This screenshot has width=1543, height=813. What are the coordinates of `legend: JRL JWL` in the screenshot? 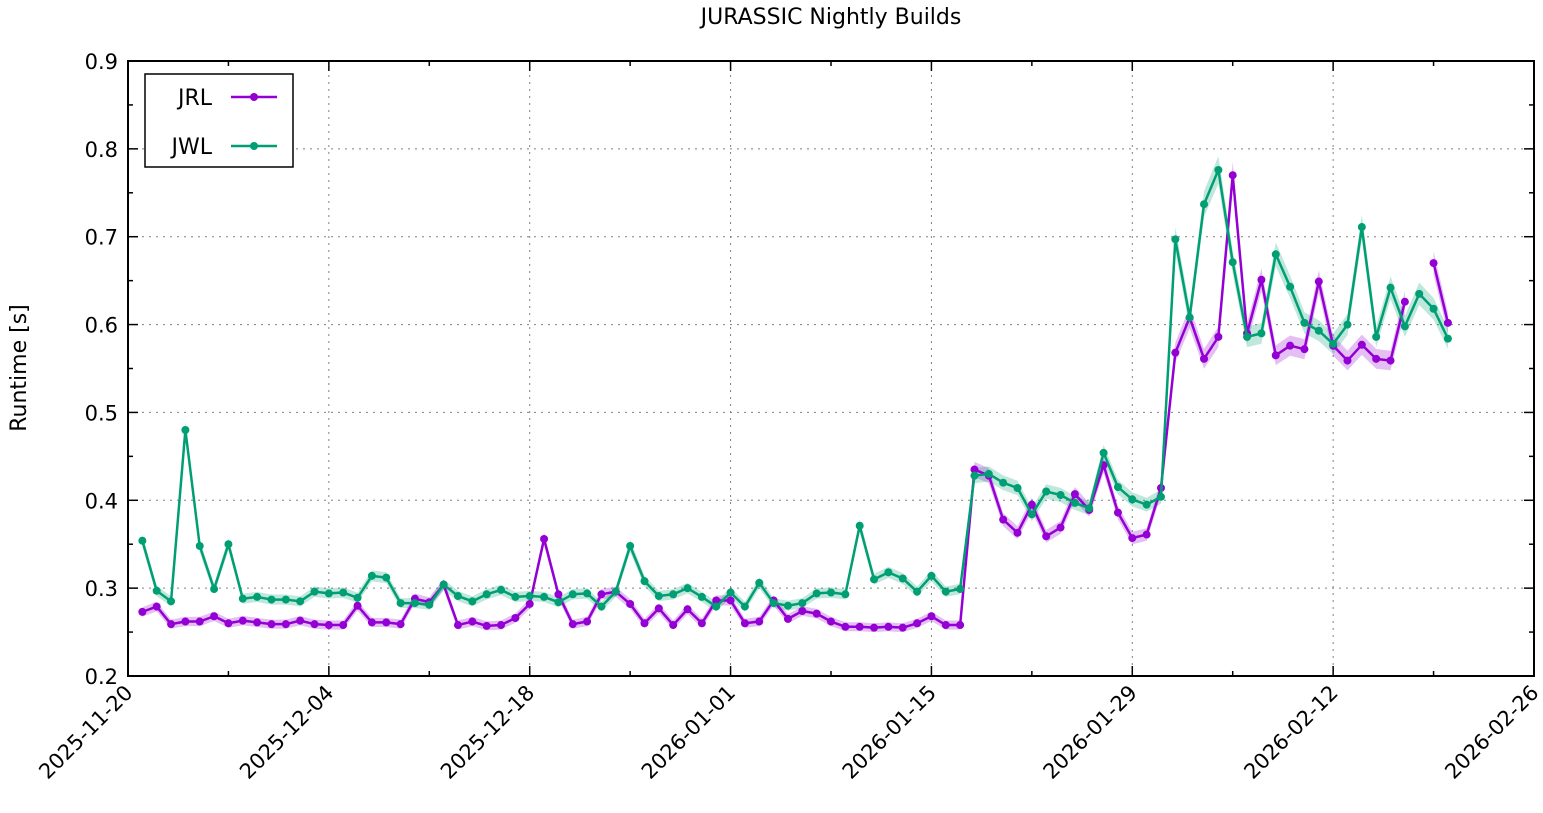 It's located at (219, 120).